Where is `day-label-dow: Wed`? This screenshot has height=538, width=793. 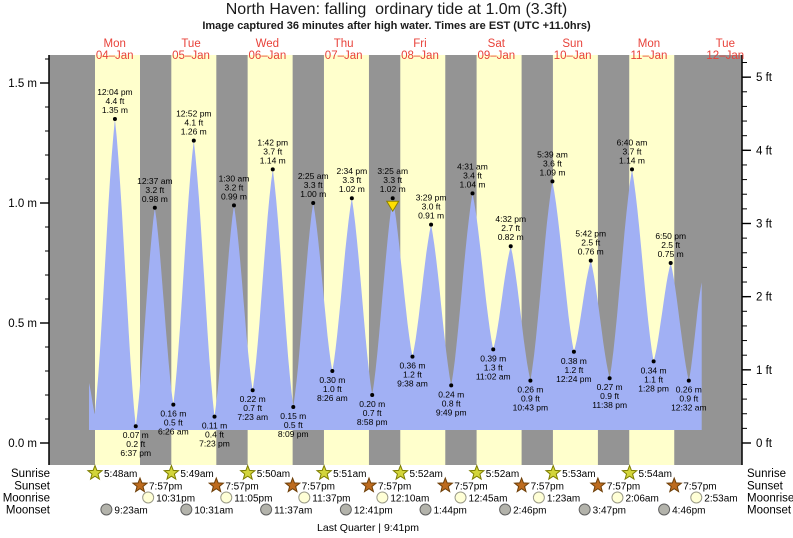
day-label-dow: Wed is located at coordinates (267, 44).